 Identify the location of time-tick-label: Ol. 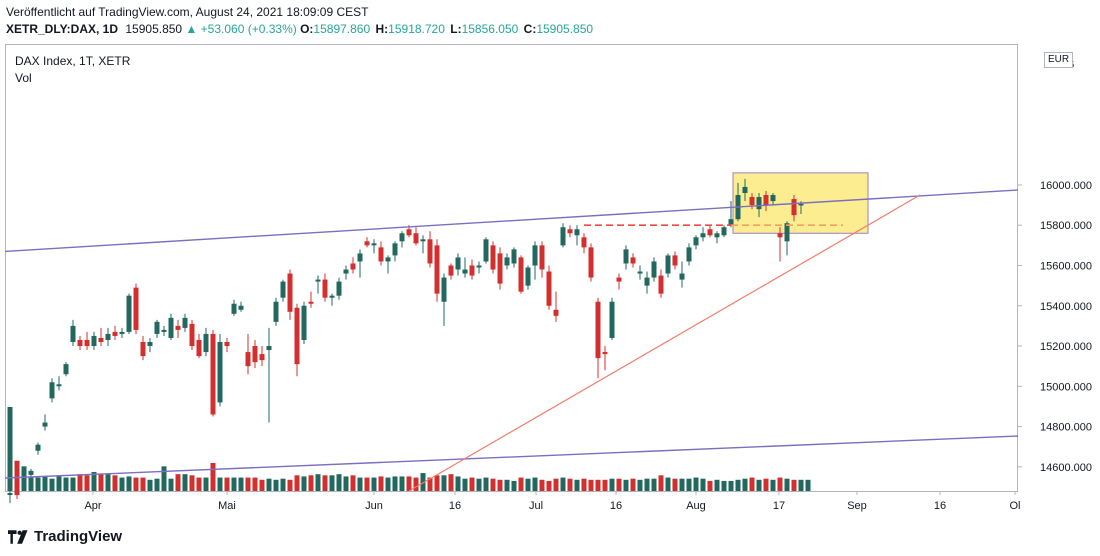
(1015, 506).